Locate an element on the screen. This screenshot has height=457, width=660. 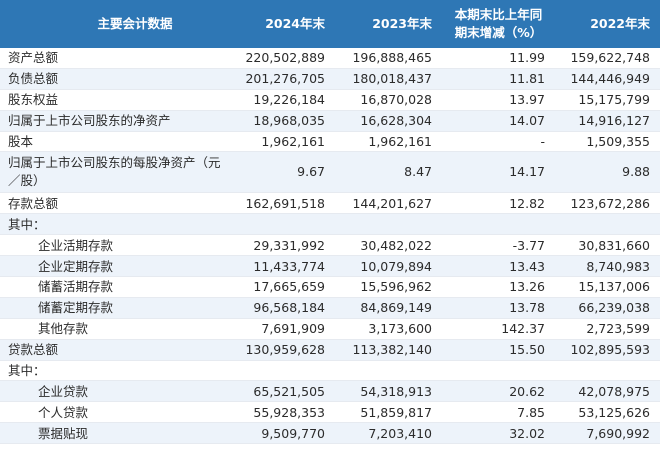
cell-2022: 102,895,593 is located at coordinates (607, 350).